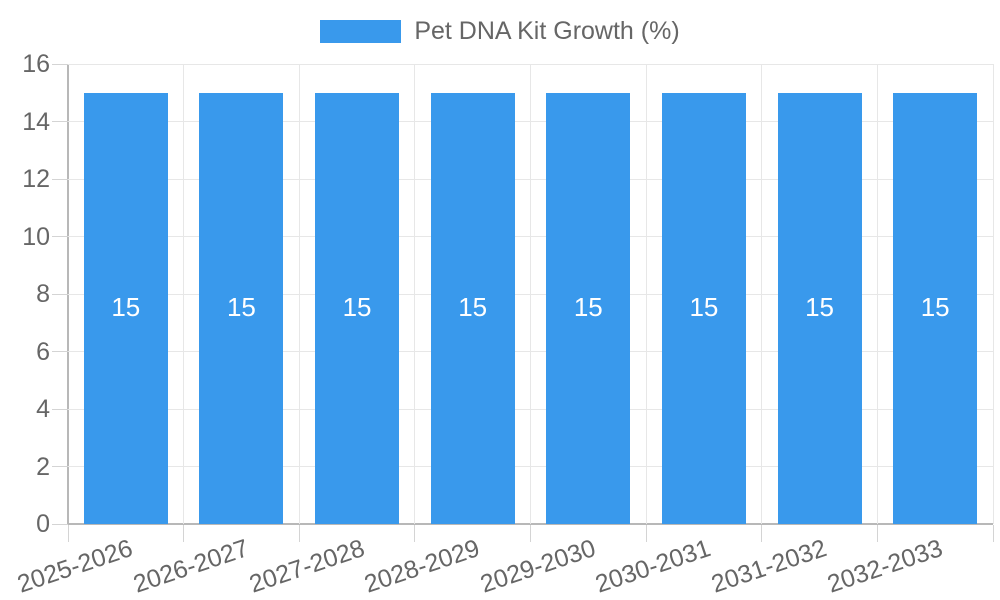 The height and width of the screenshot is (600, 1000). I want to click on y-tick-label: 8, so click(43, 294).